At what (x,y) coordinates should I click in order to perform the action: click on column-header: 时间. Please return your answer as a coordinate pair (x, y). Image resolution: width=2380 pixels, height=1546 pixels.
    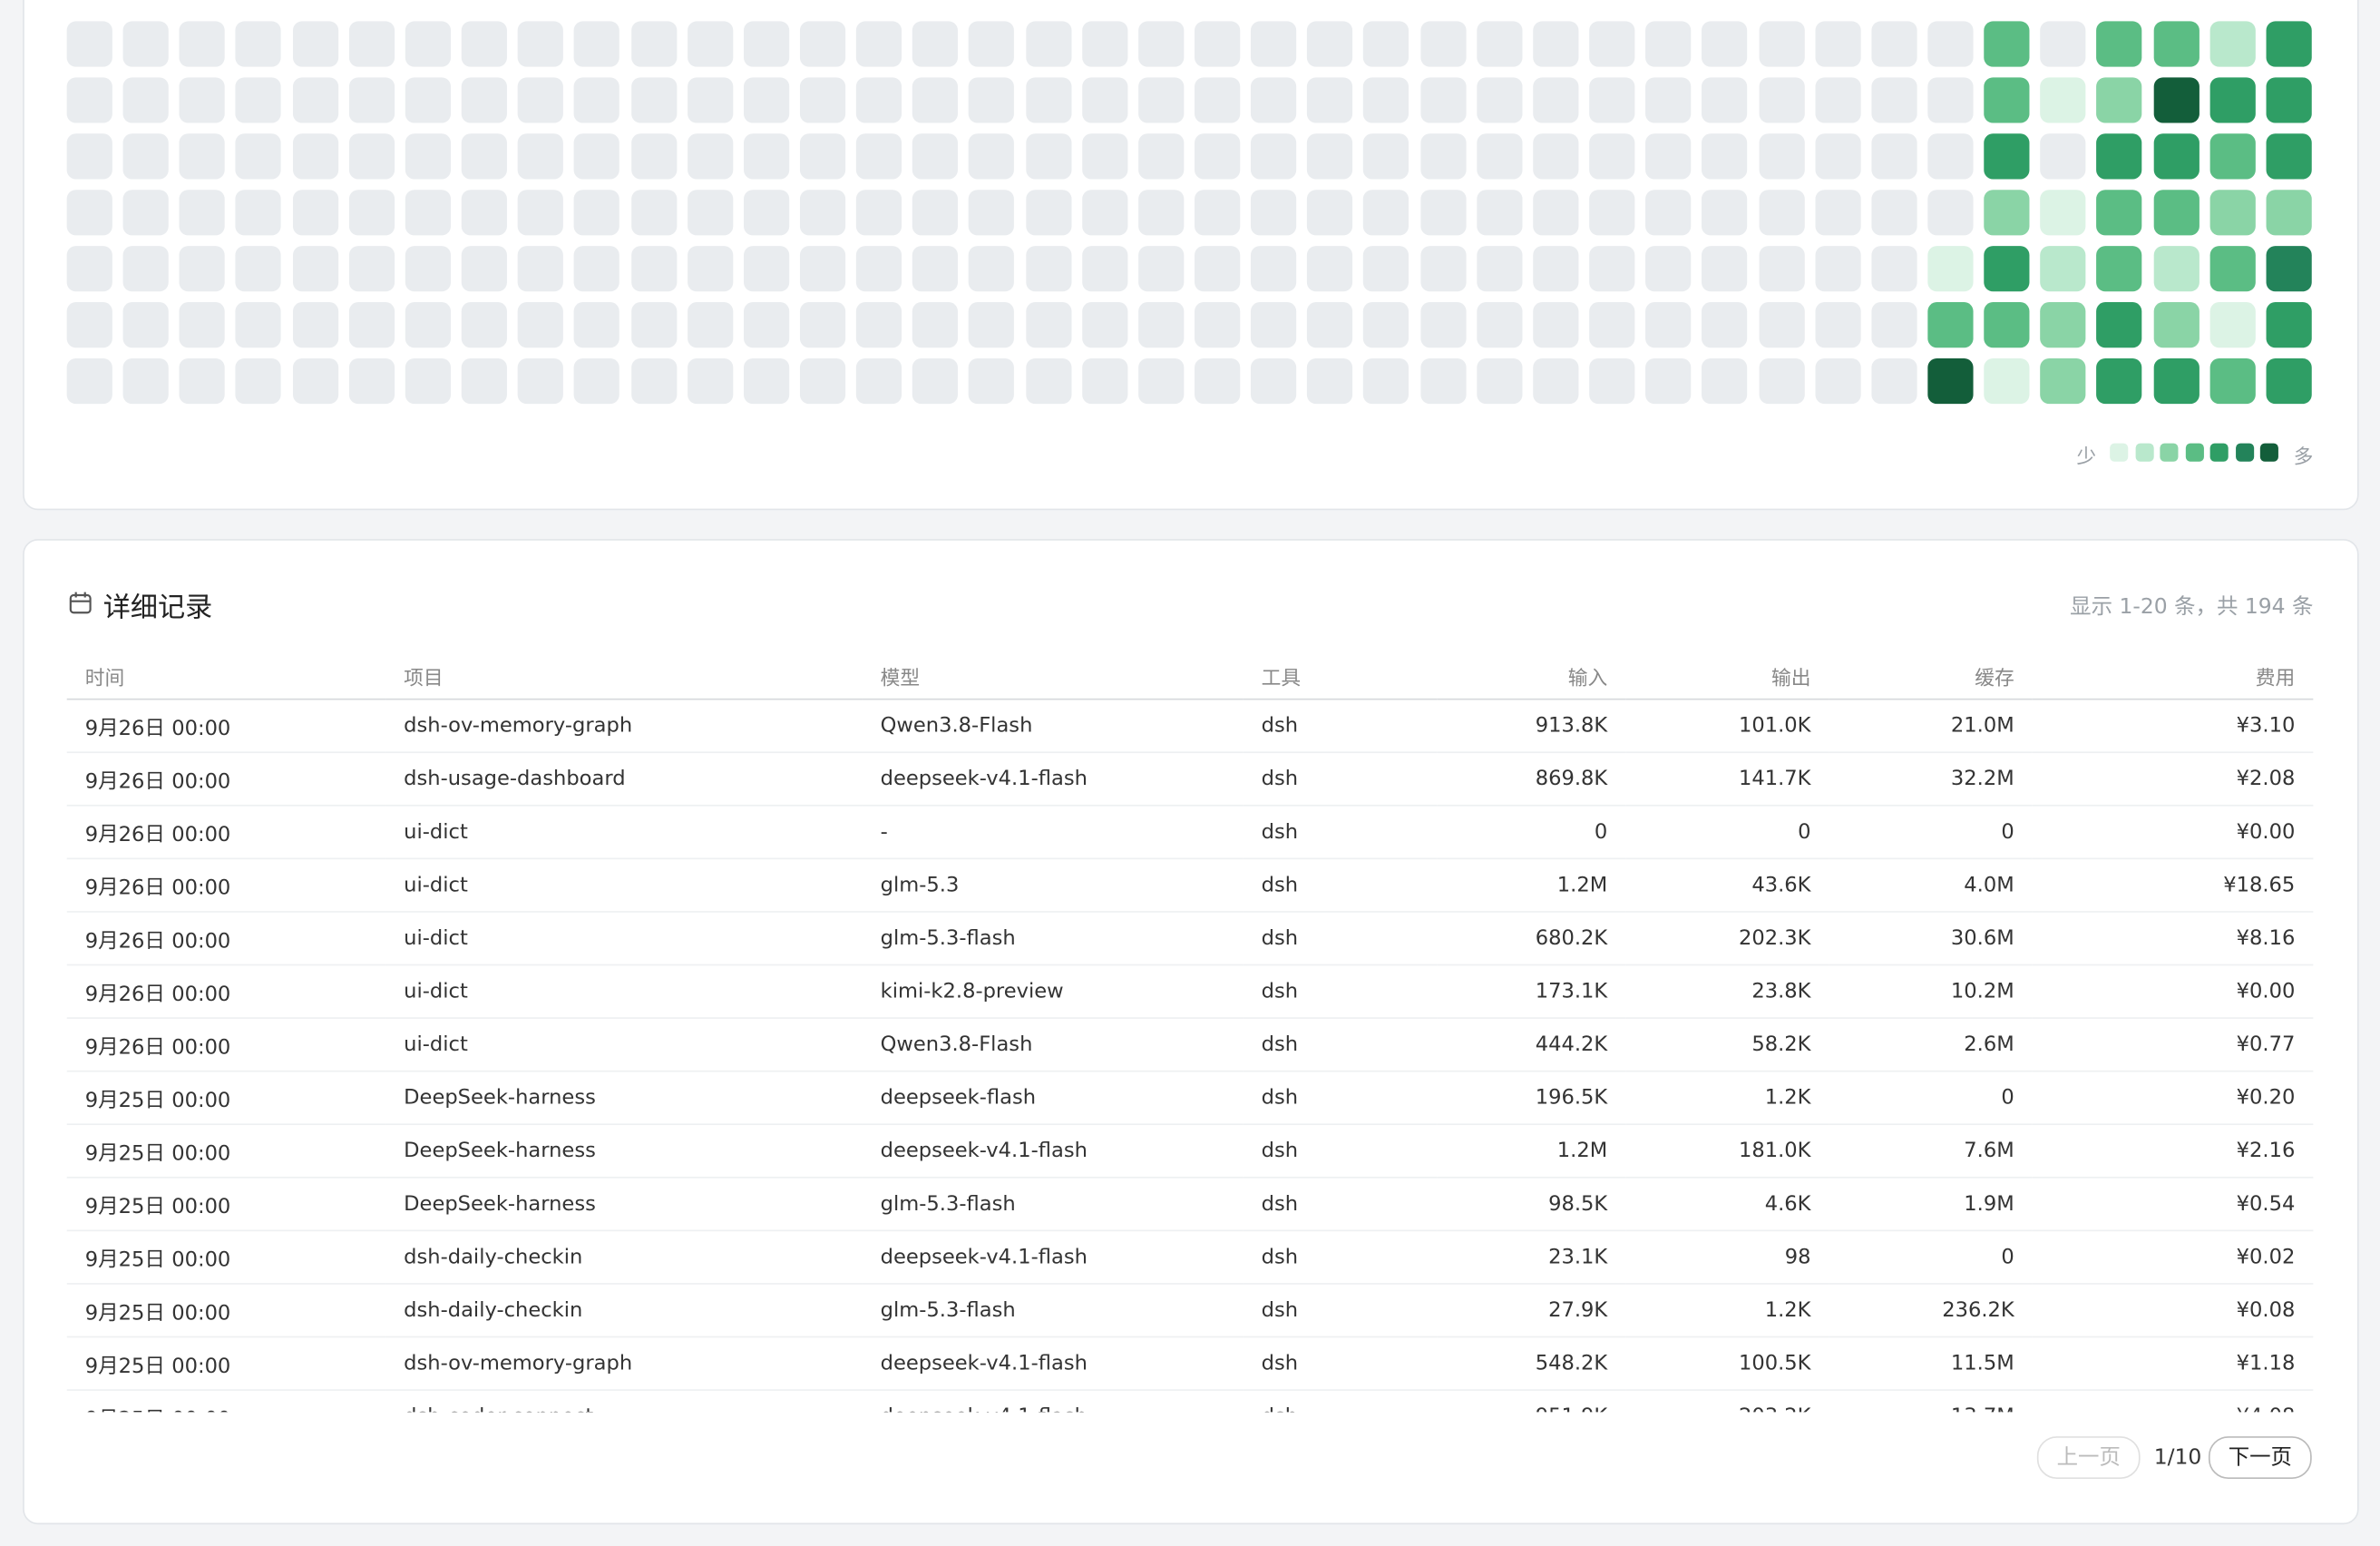
    Looking at the image, I should click on (226, 676).